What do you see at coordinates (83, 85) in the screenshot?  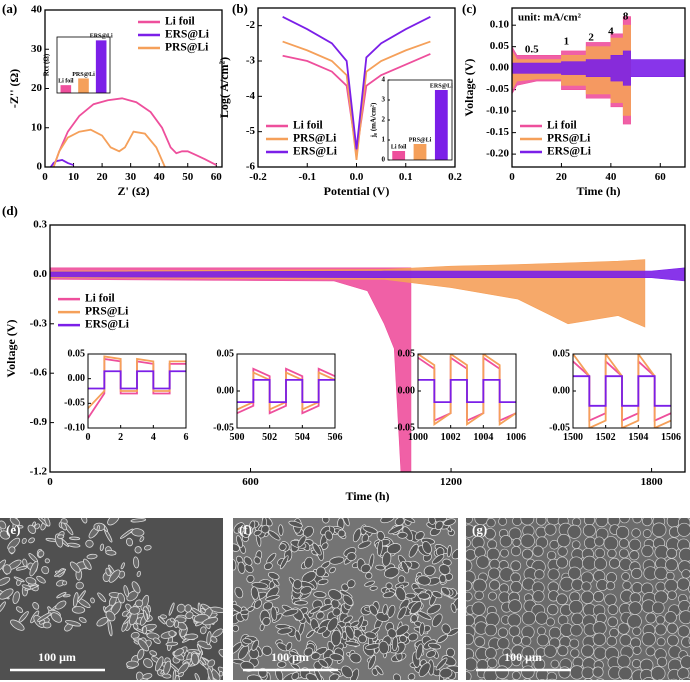 I see `bar` at bounding box center [83, 85].